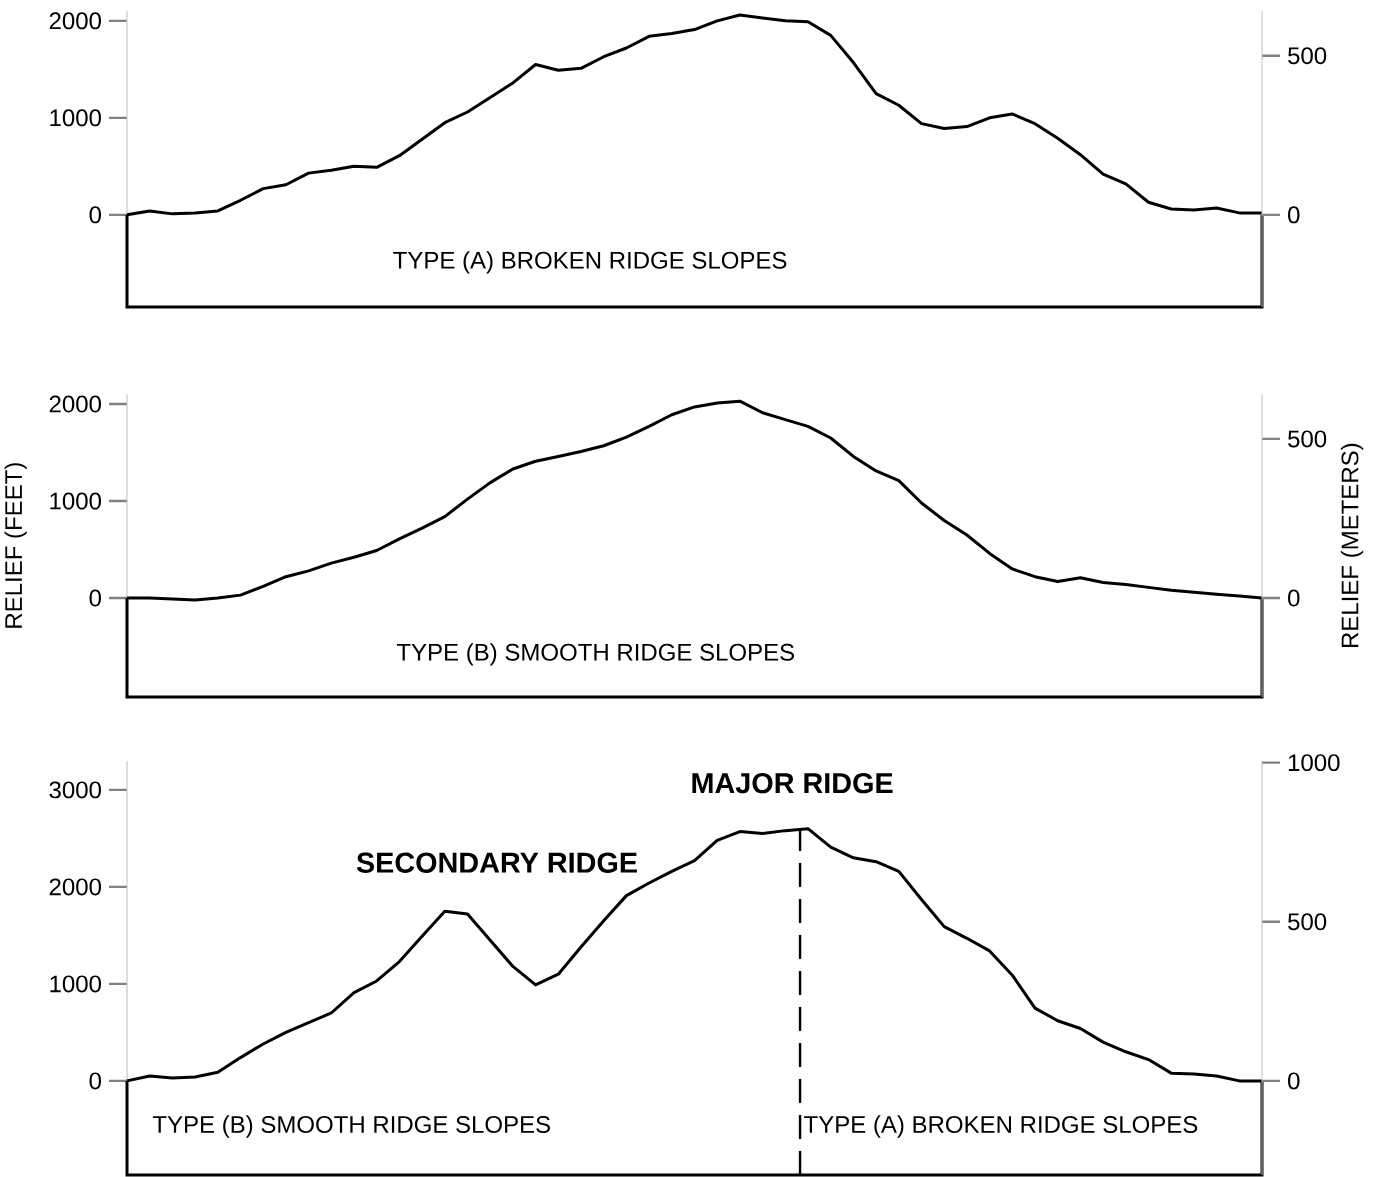 The height and width of the screenshot is (1177, 1382). Describe the element at coordinates (75, 790) in the screenshot. I see `y-tick-label: 3000` at that location.